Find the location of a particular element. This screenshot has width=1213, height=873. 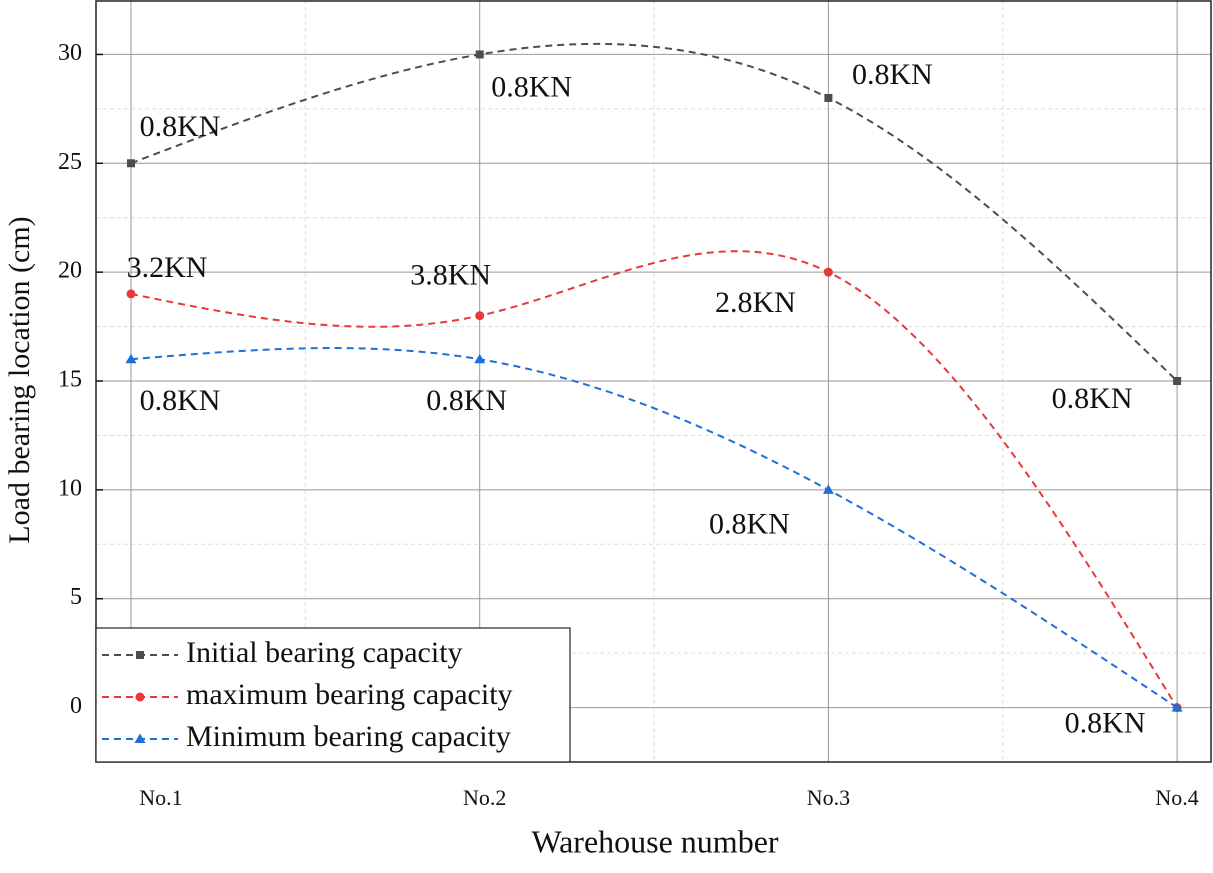

y-tick-label: 30 is located at coordinates (70, 53).